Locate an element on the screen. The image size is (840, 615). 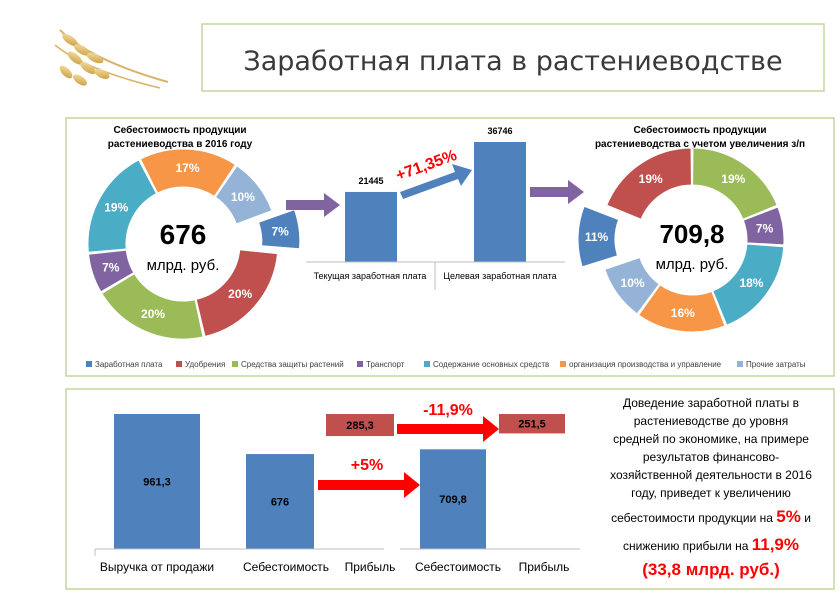
summary-line-1: Доведение заработной платы в is located at coordinates (711, 403).